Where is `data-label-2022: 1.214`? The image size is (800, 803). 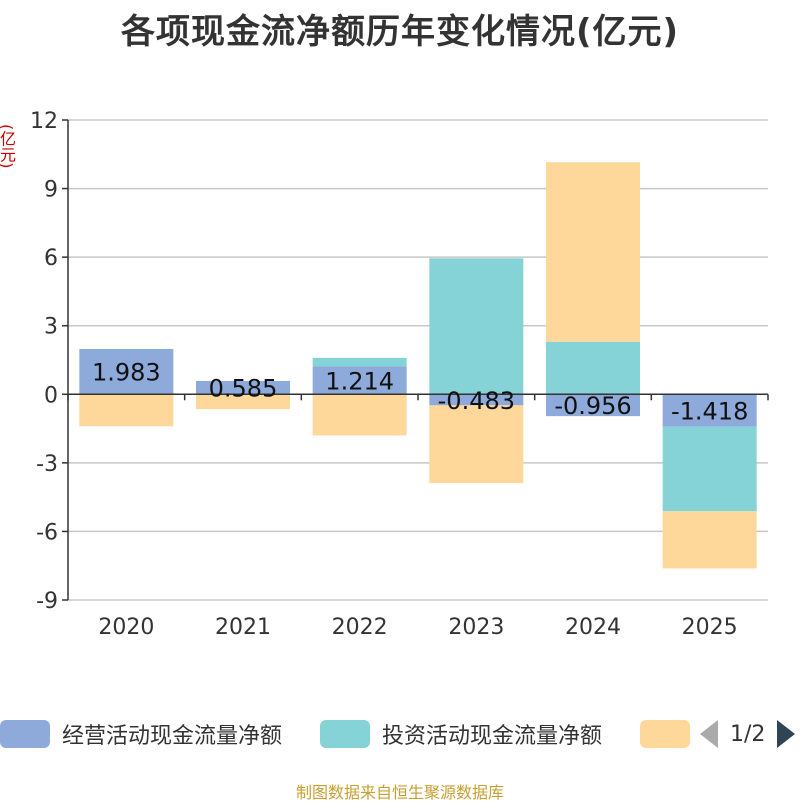
data-label-2022: 1.214 is located at coordinates (359, 381).